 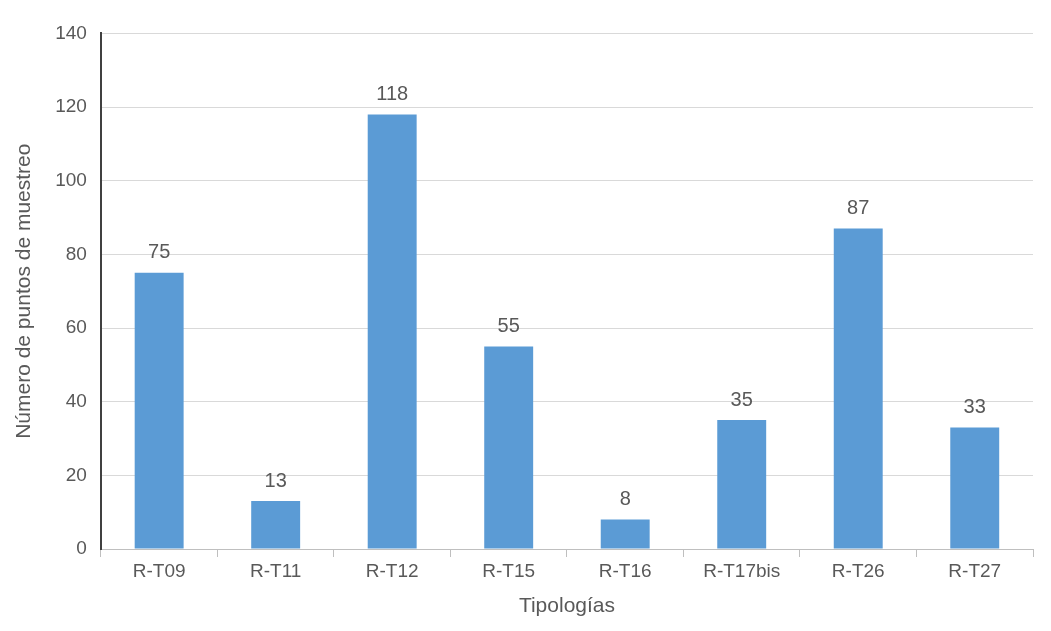 What do you see at coordinates (71, 32) in the screenshot?
I see `y-tick-label: 140` at bounding box center [71, 32].